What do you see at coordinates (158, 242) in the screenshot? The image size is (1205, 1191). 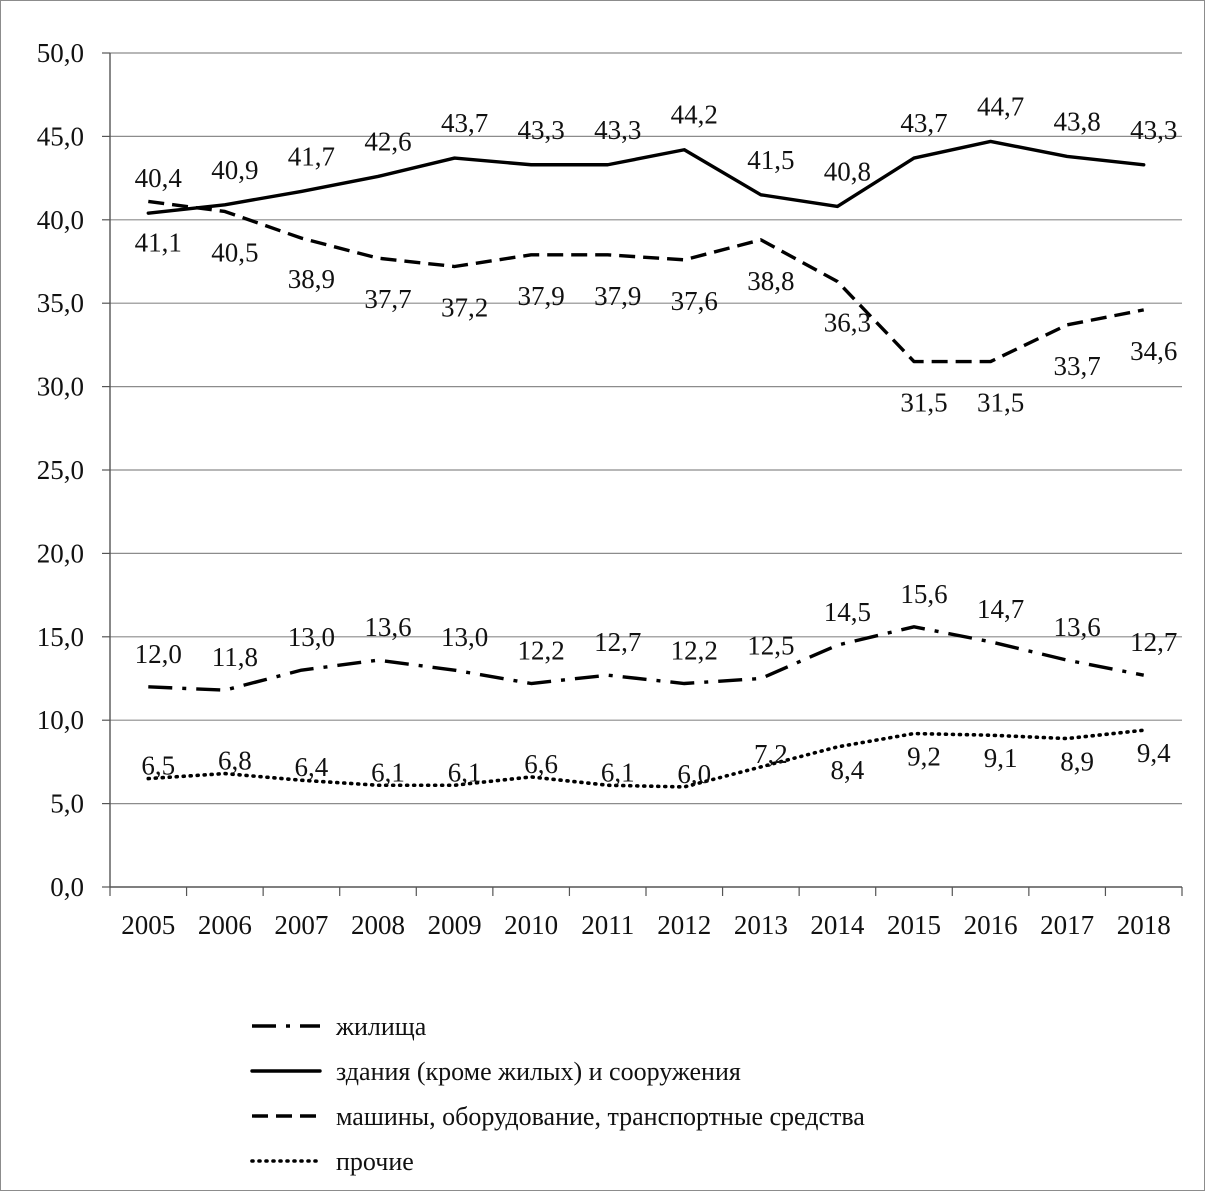 I see `data-label: 41,1` at bounding box center [158, 242].